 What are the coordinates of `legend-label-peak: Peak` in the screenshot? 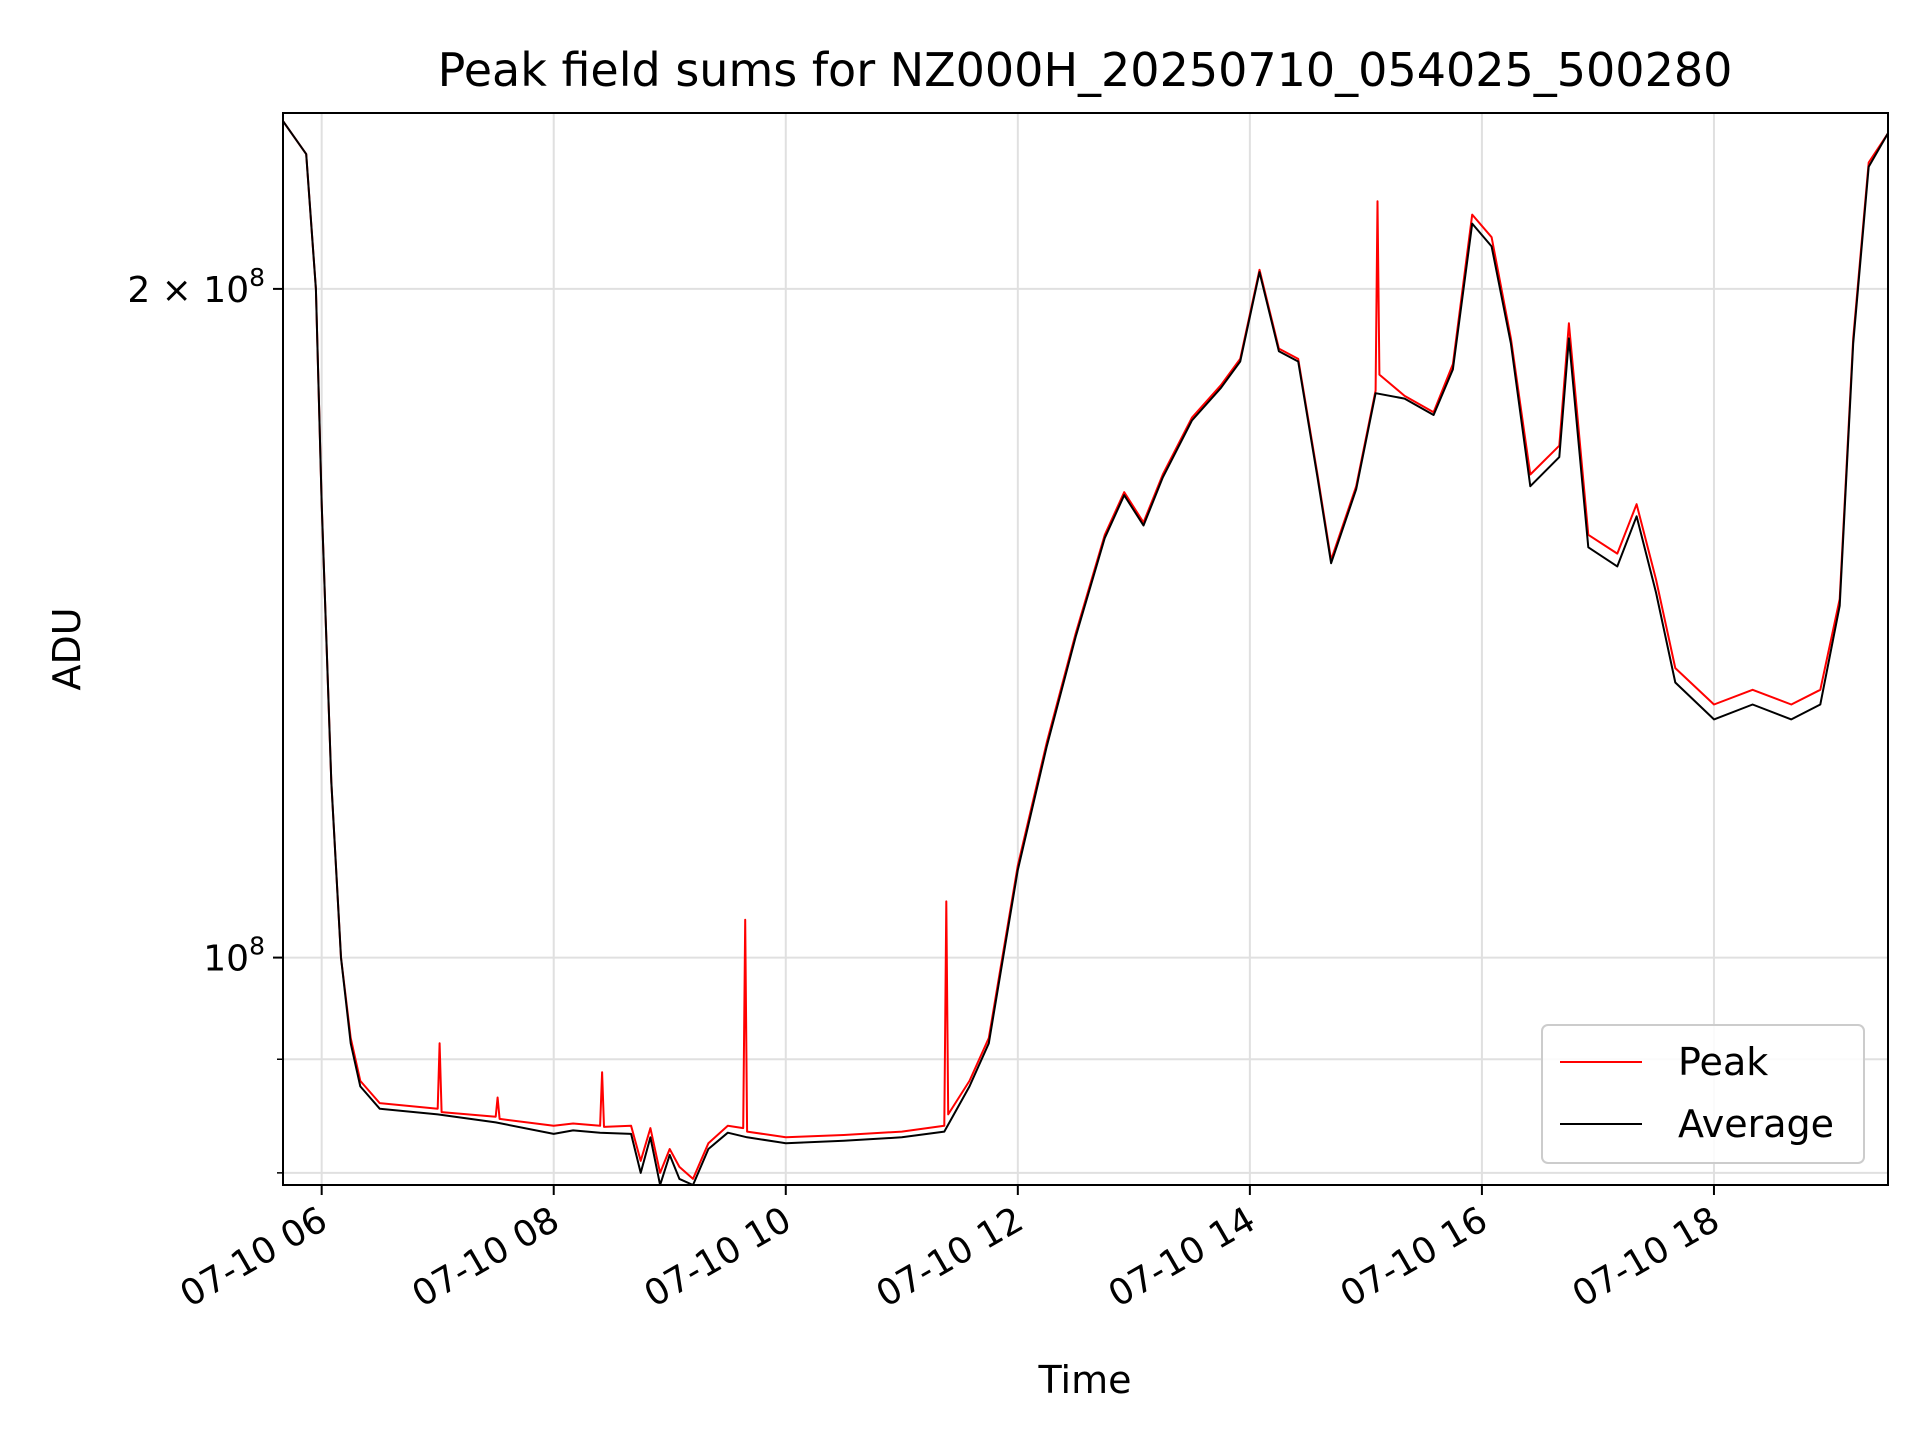 It's located at (1723, 1062).